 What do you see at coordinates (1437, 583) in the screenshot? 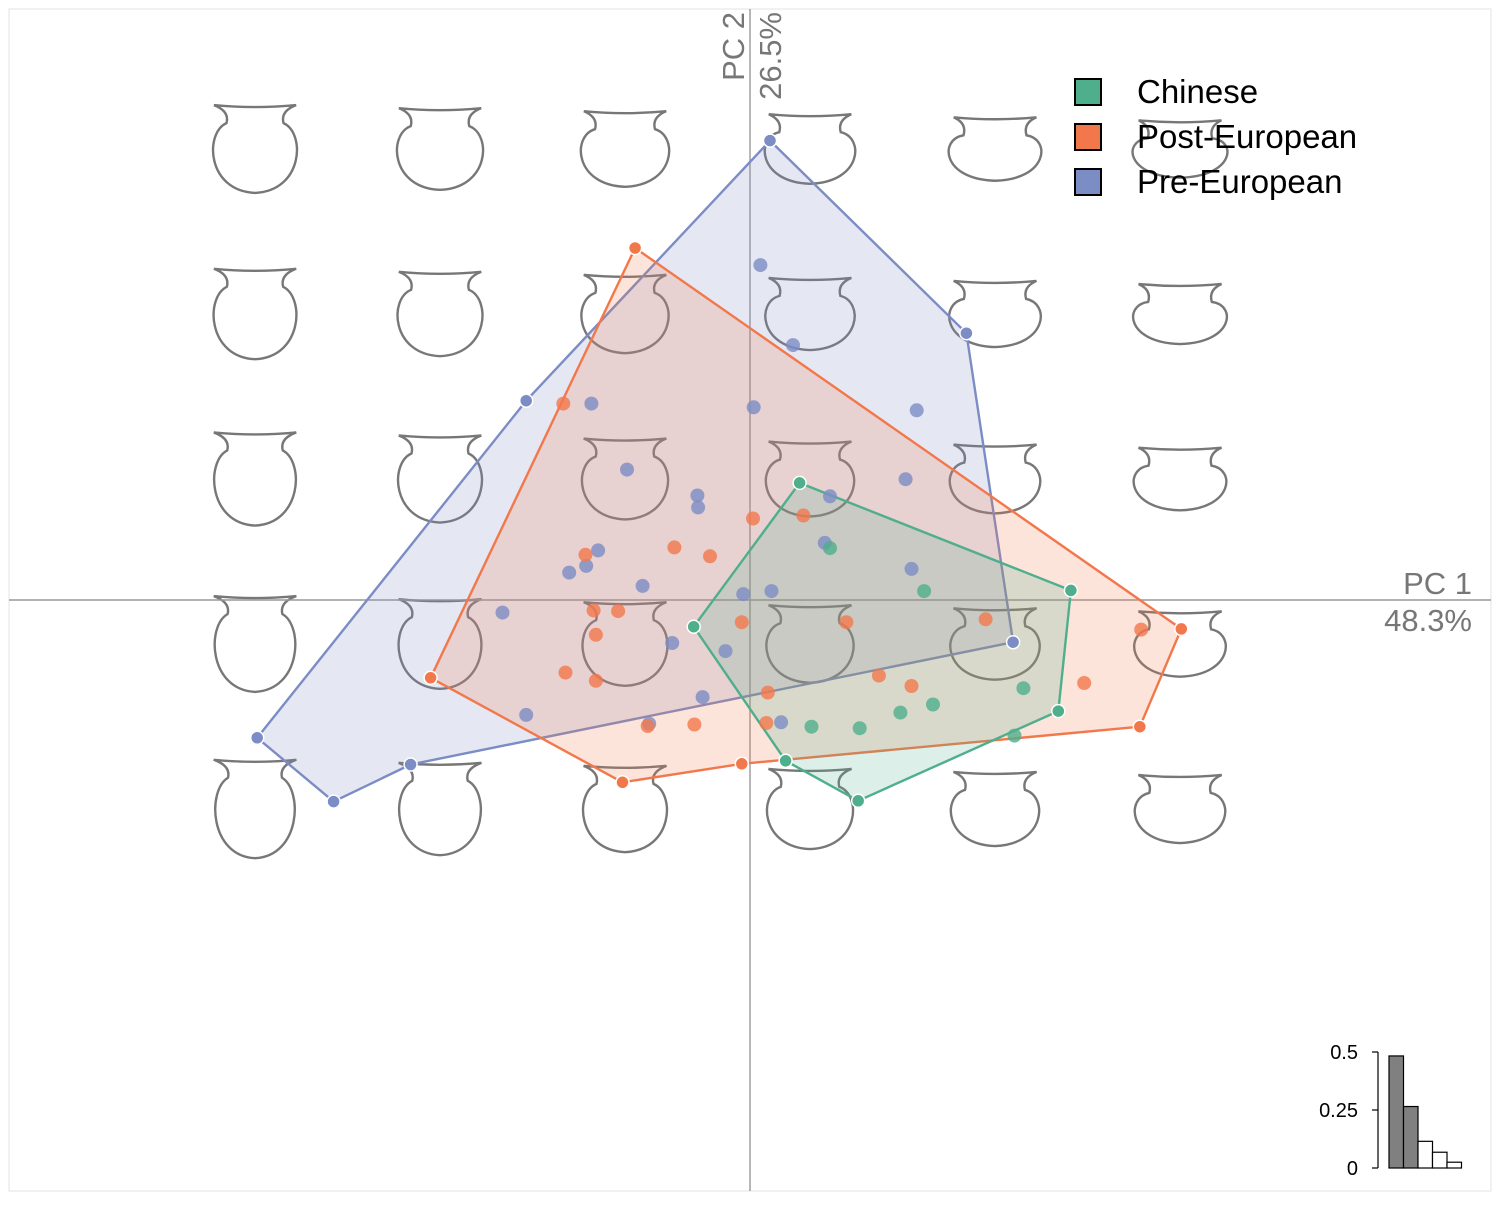
I see `pc1-axis-label: PC 1` at bounding box center [1437, 583].